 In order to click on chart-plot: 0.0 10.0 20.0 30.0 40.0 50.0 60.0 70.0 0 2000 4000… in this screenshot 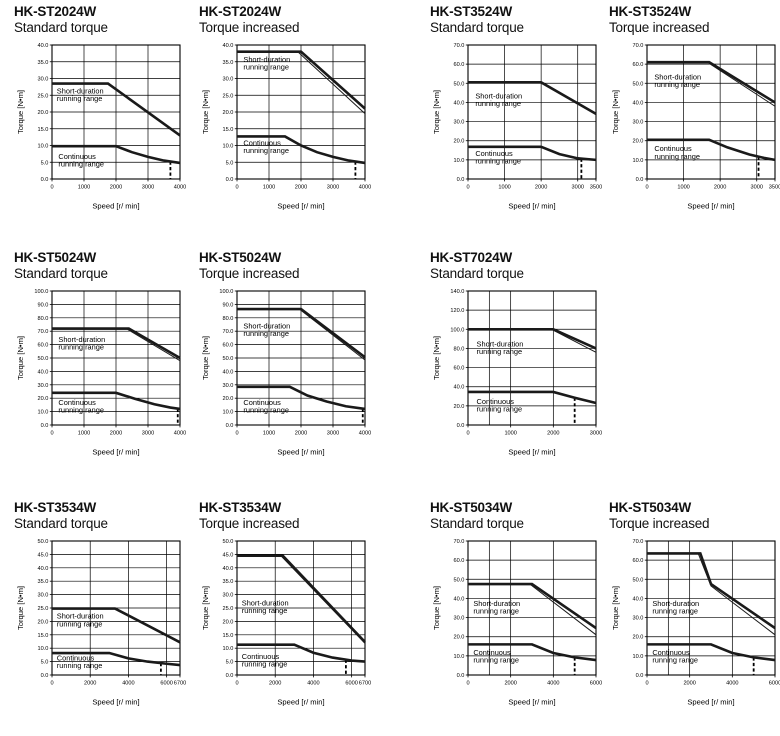, I will do `click(517, 623)`.